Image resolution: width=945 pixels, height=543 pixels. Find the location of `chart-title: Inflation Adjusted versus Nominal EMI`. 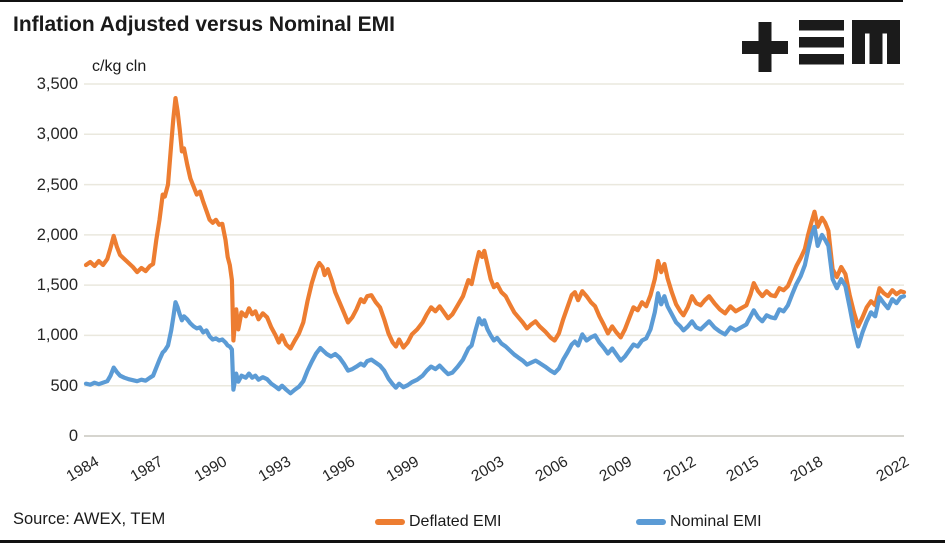

chart-title: Inflation Adjusted versus Nominal EMI is located at coordinates (204, 24).